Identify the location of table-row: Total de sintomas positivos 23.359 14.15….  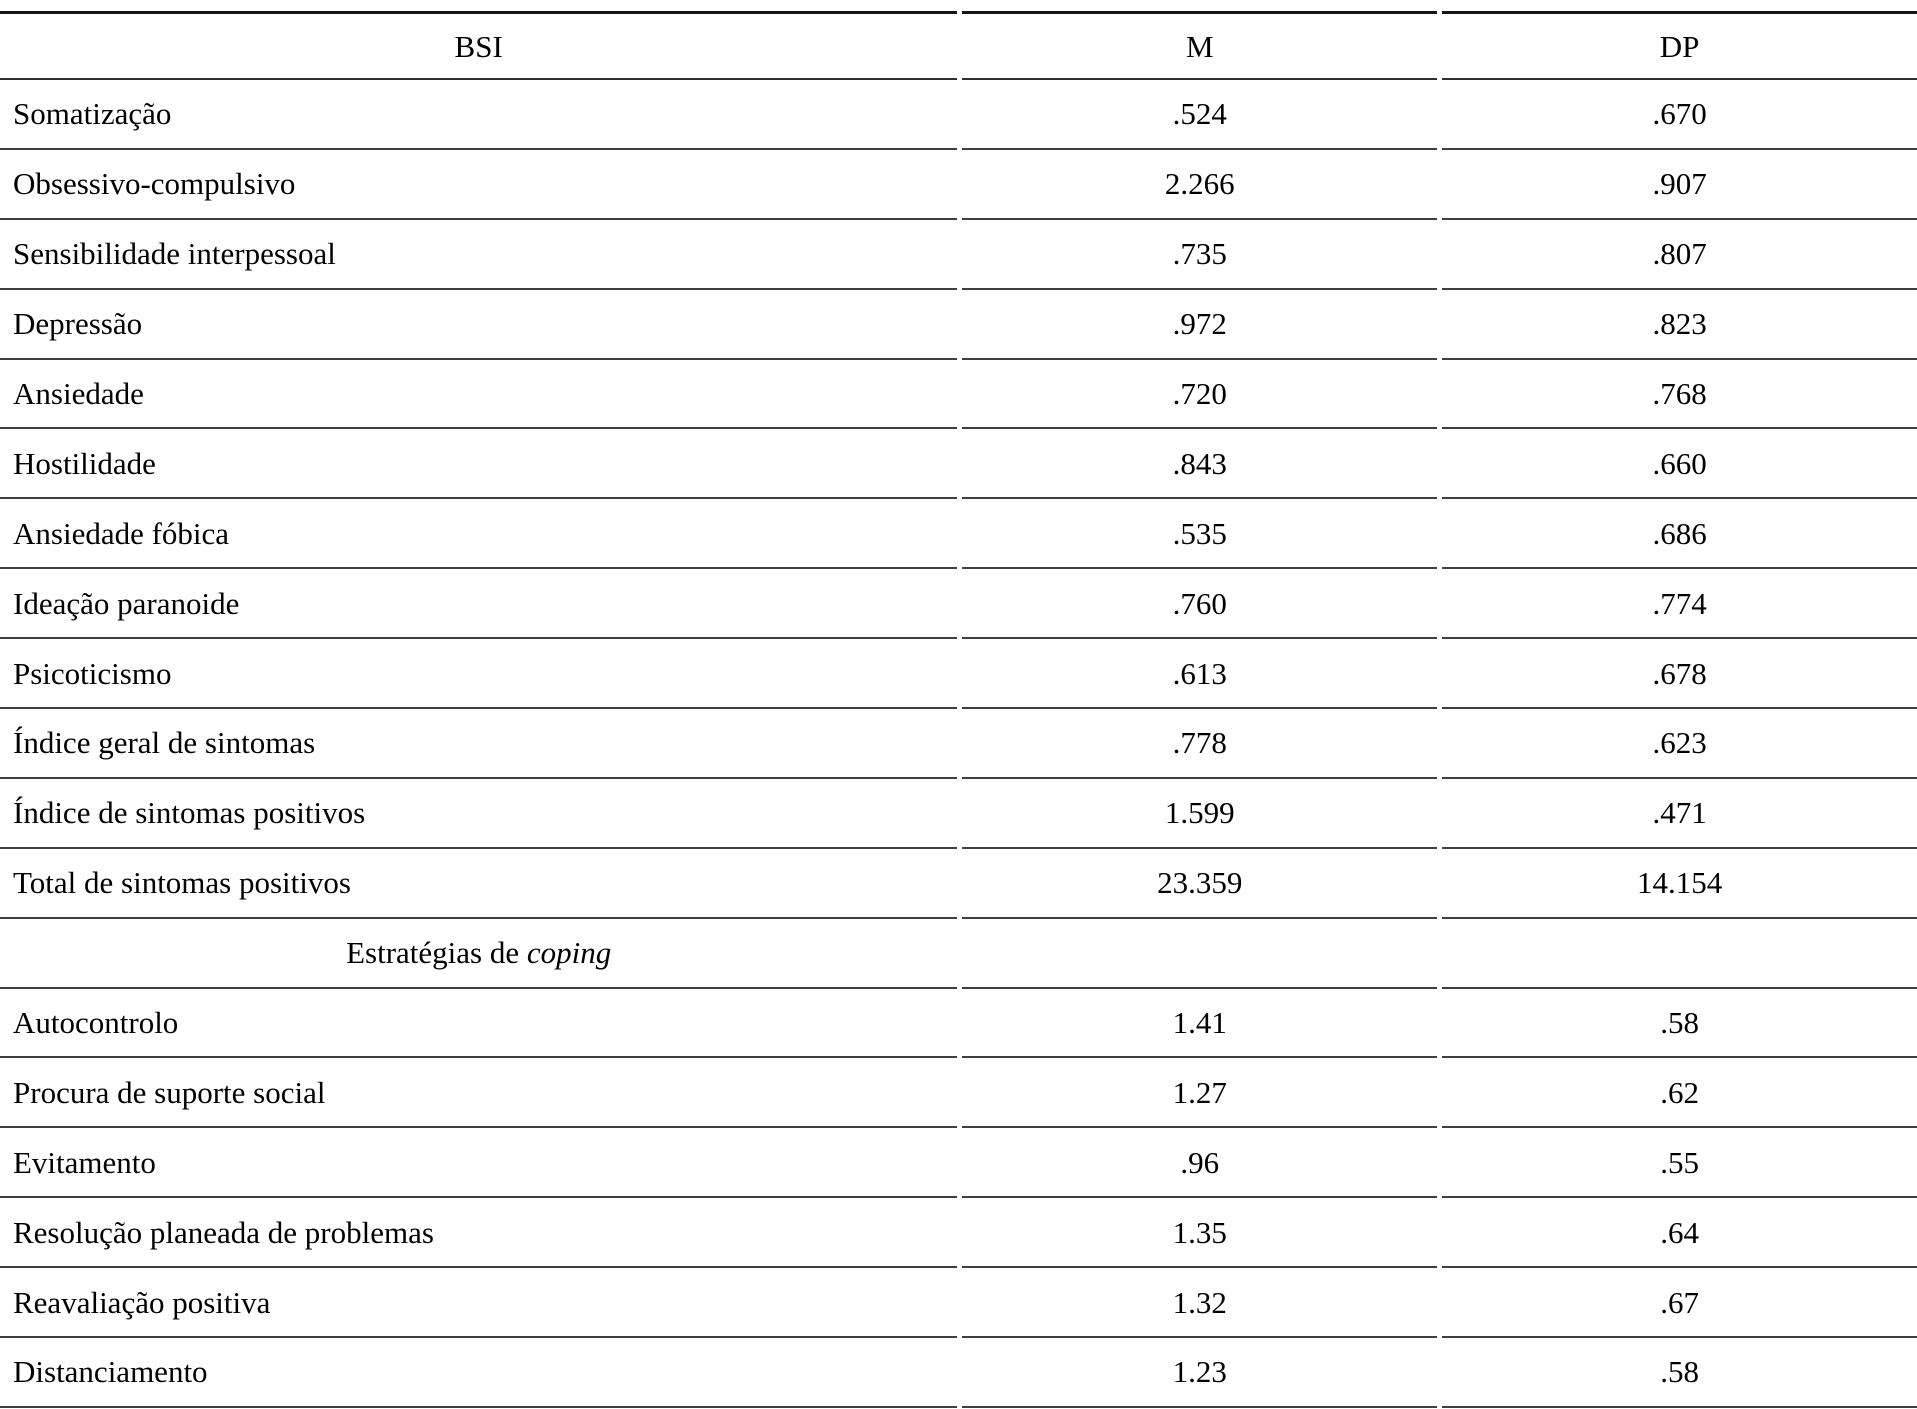
(958, 884).